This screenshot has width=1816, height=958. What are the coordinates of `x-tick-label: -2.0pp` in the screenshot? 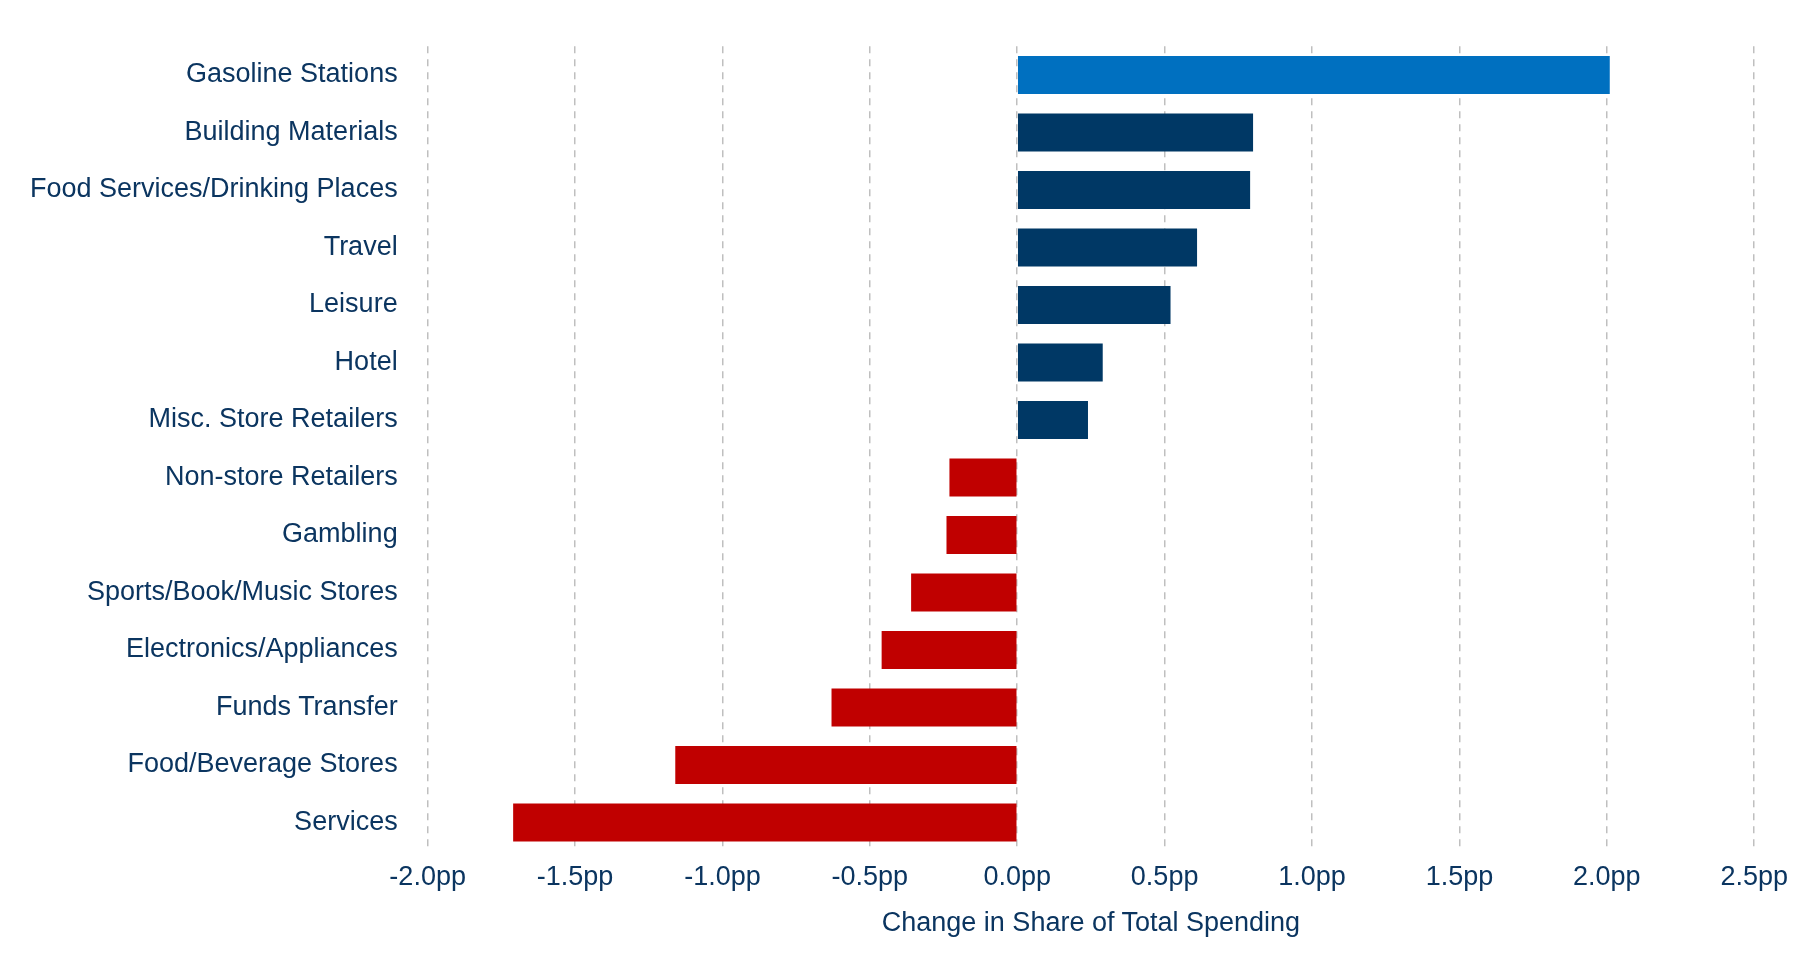 It's located at (427, 875).